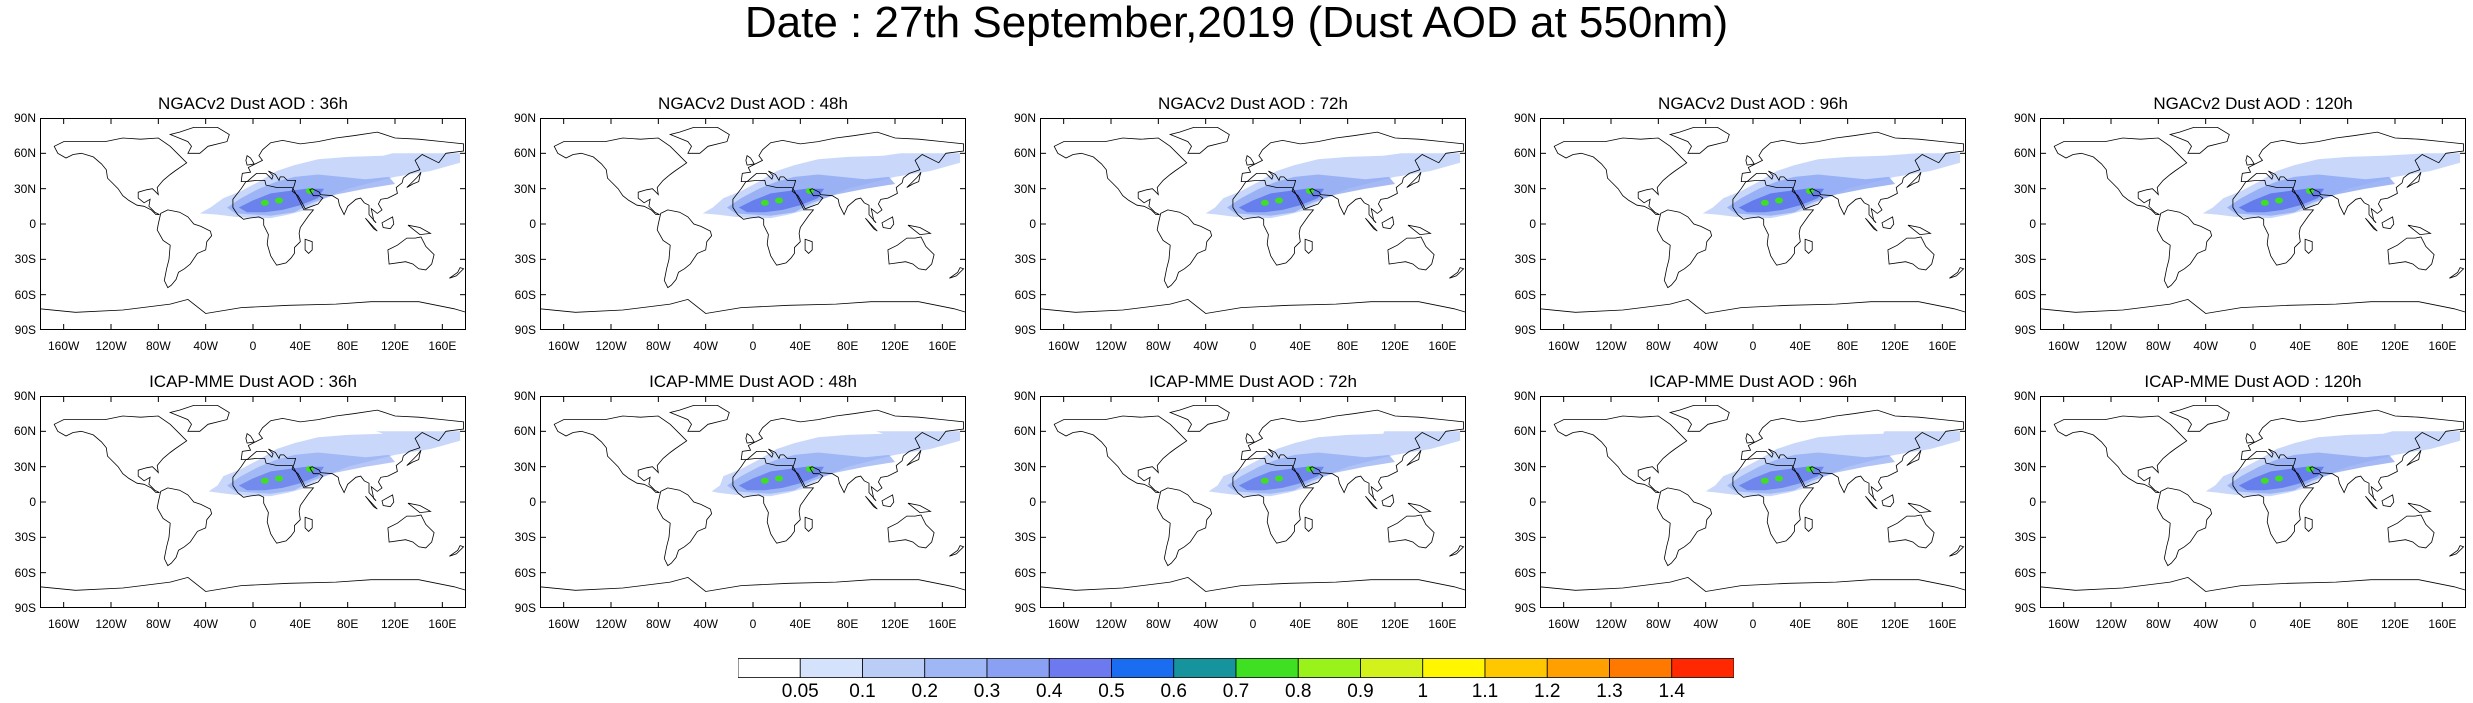  I want to click on panel-title: ICAP-MME Dust AOD : 96h, so click(1753, 381).